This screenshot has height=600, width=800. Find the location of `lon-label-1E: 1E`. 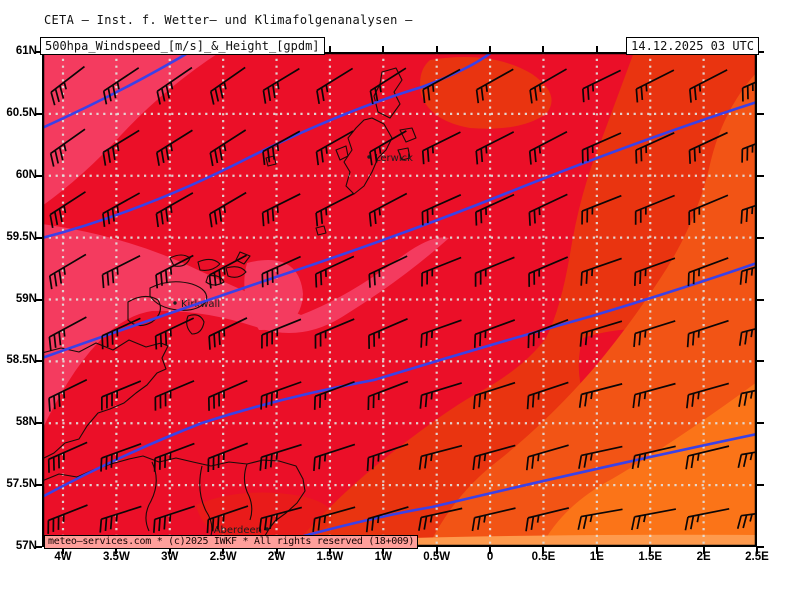

lon-label-1E: 1E is located at coordinates (596, 557).